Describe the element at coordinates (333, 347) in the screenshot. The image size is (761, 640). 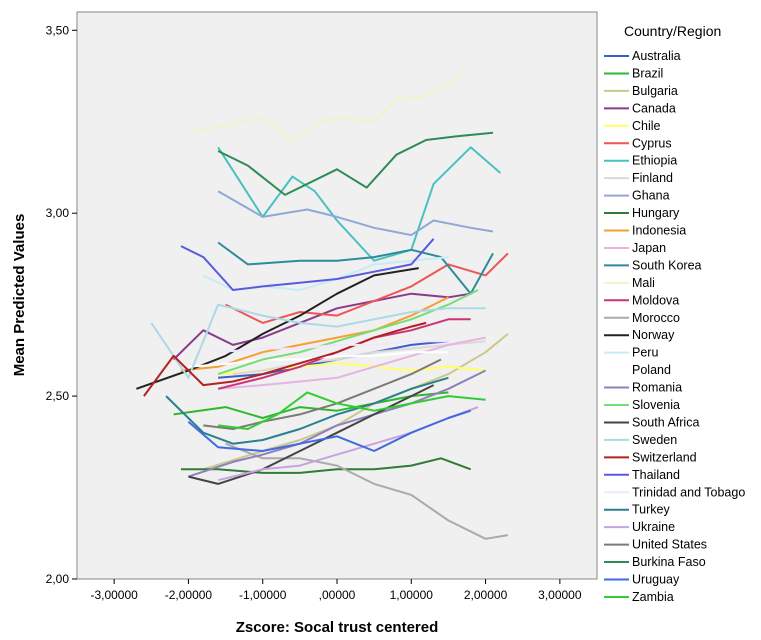
I see `series-line-trinidad-and-tobago` at that location.